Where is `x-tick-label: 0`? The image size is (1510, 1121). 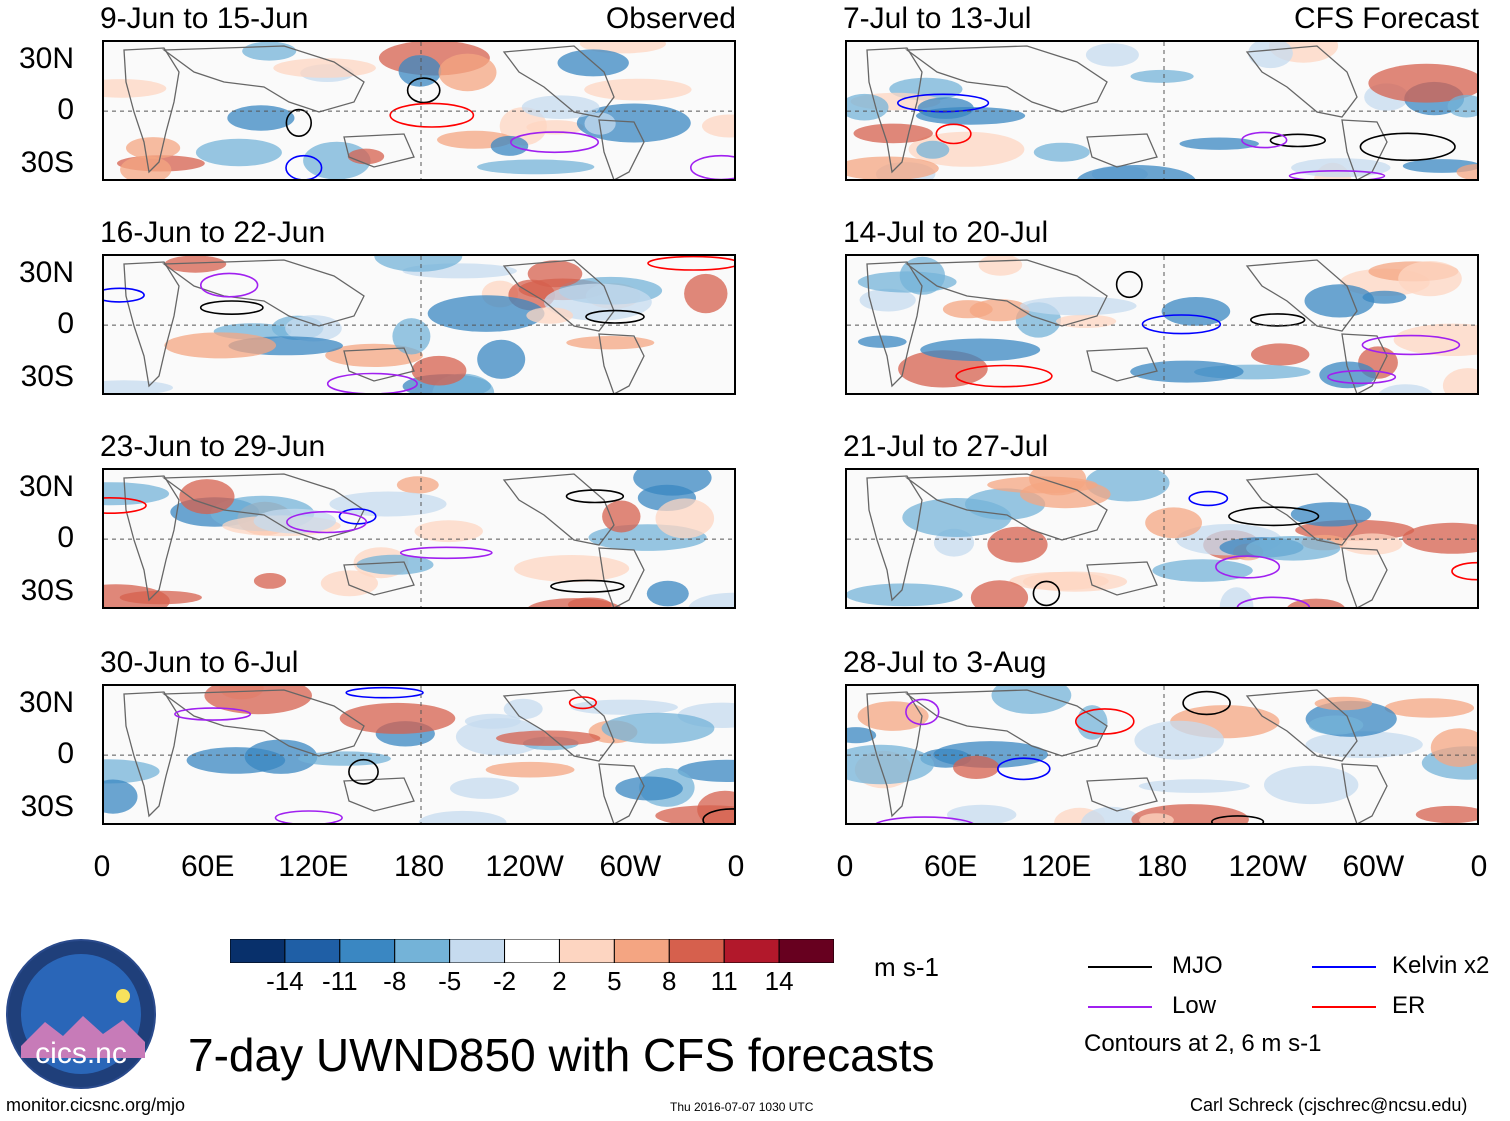 x-tick-label: 0 is located at coordinates (736, 866).